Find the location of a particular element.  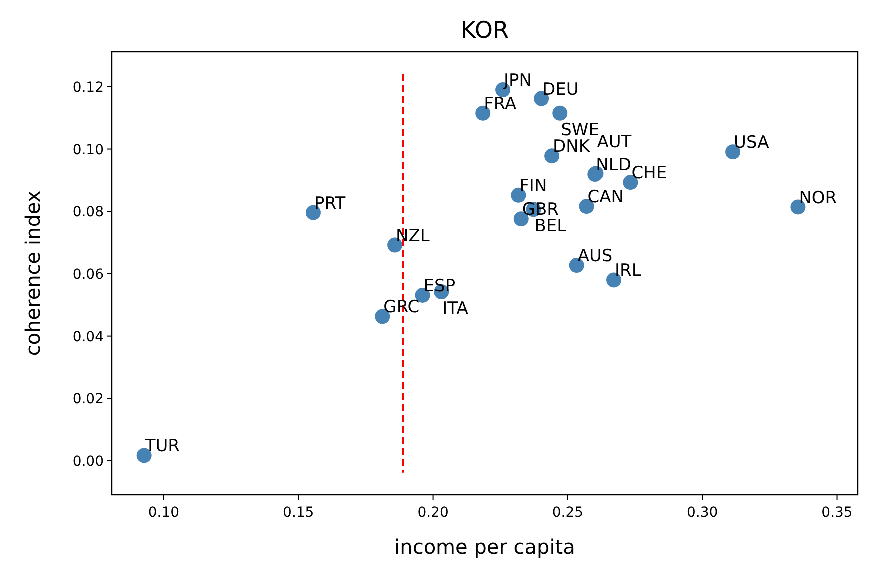

annotation: AUS is located at coordinates (595, 256).